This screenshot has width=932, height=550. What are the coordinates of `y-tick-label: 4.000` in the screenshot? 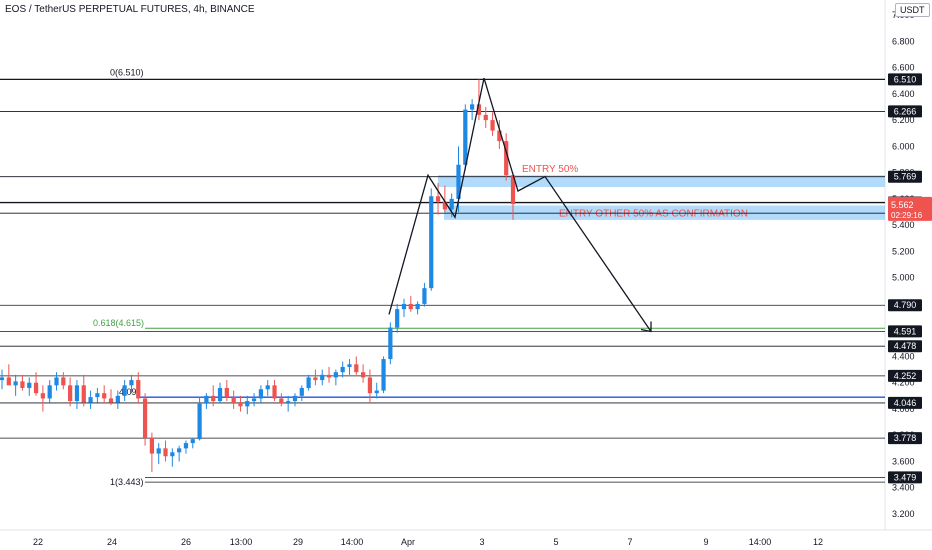 It's located at (903, 409).